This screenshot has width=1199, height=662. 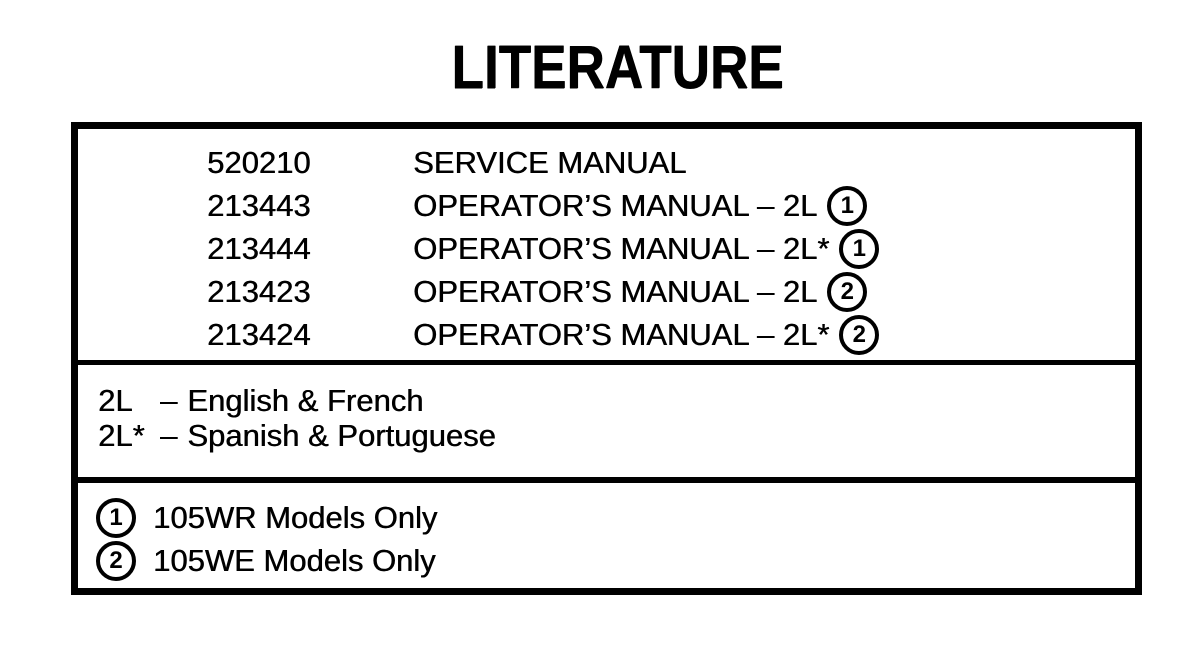 I want to click on part-number: 213444, so click(x=259, y=248).